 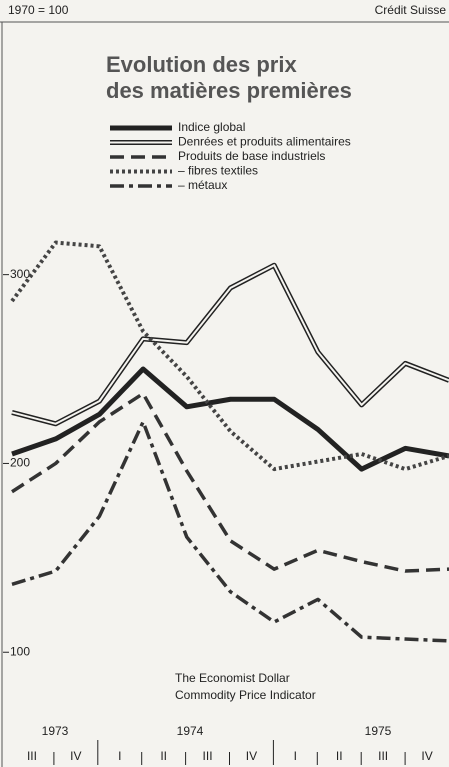 I want to click on base-note: 1970 = 100, so click(x=38, y=10).